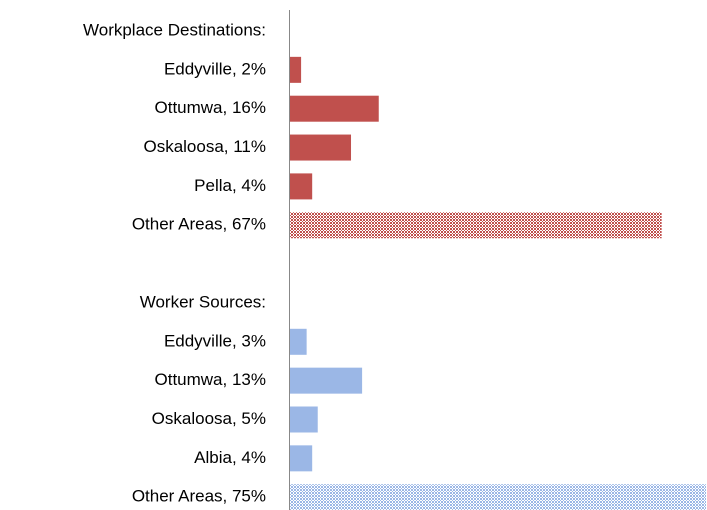 This screenshot has height=510, width=707. What do you see at coordinates (209, 418) in the screenshot?
I see `category-label: Oskaloosa, 5%` at bounding box center [209, 418].